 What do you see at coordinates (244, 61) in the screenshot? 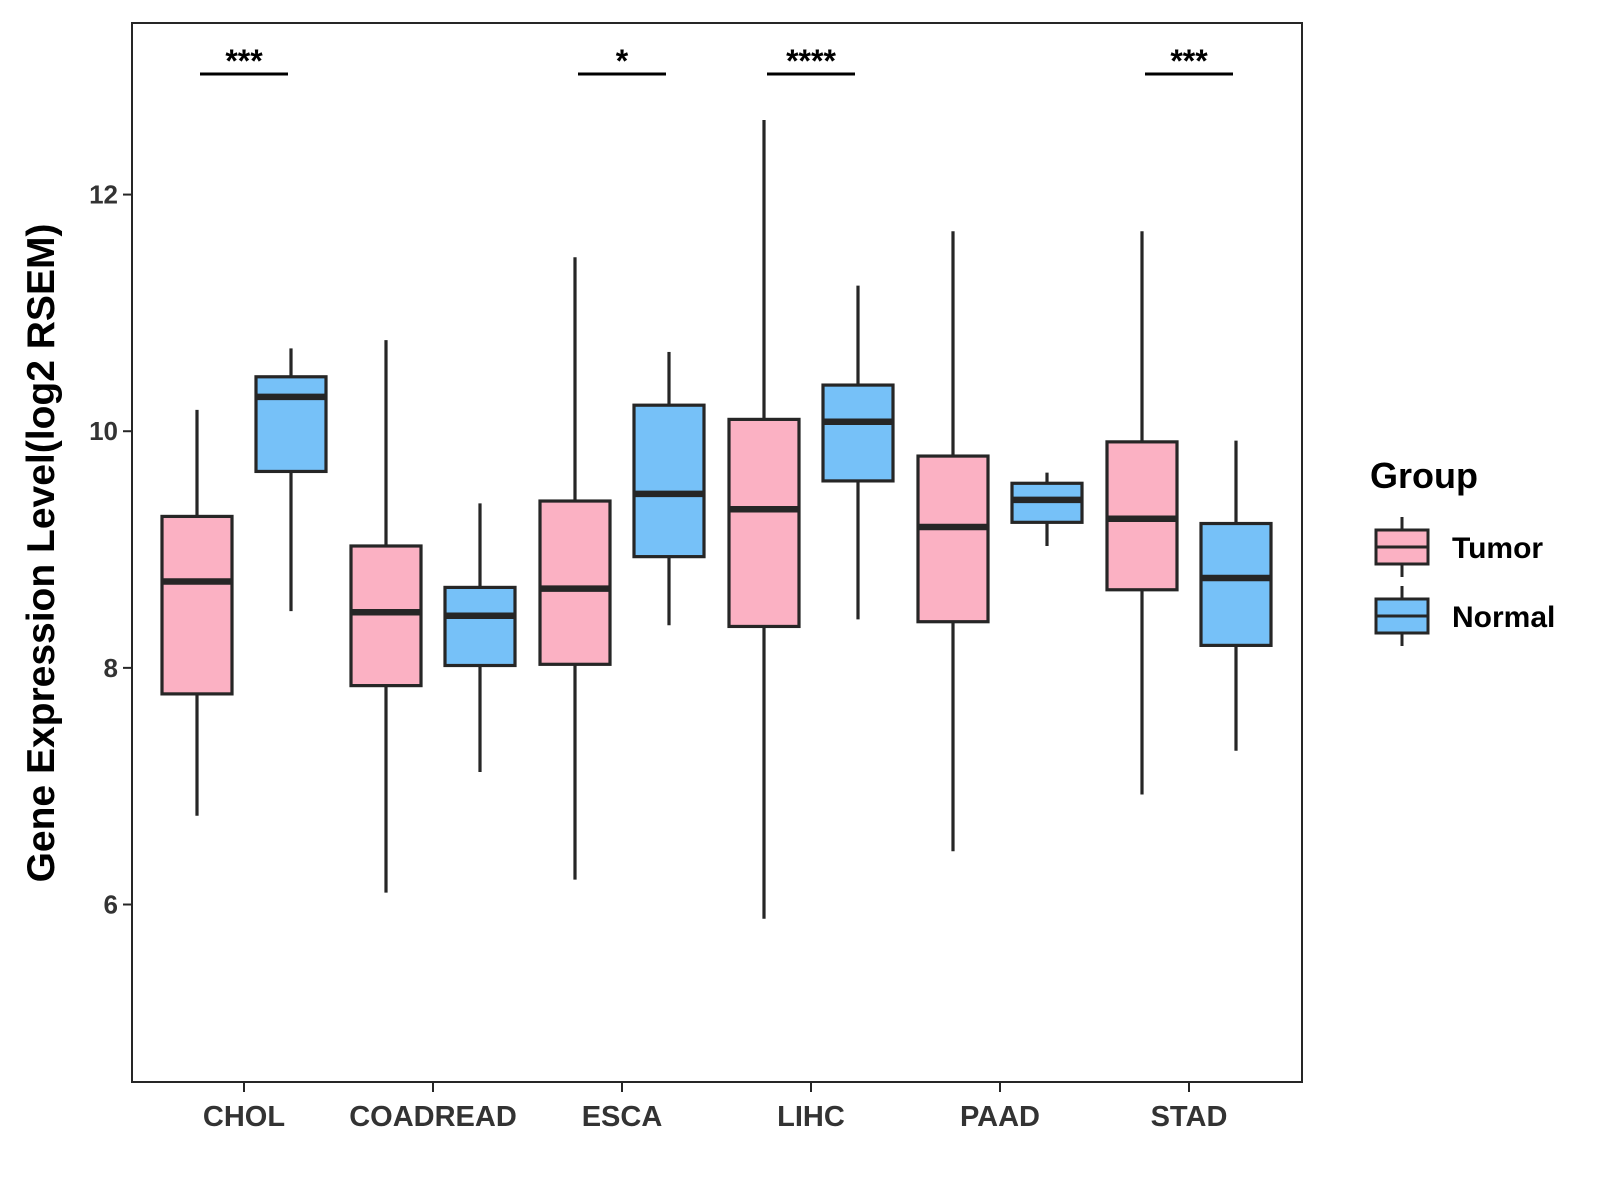
I see `significance-label-chol: ***` at bounding box center [244, 61].